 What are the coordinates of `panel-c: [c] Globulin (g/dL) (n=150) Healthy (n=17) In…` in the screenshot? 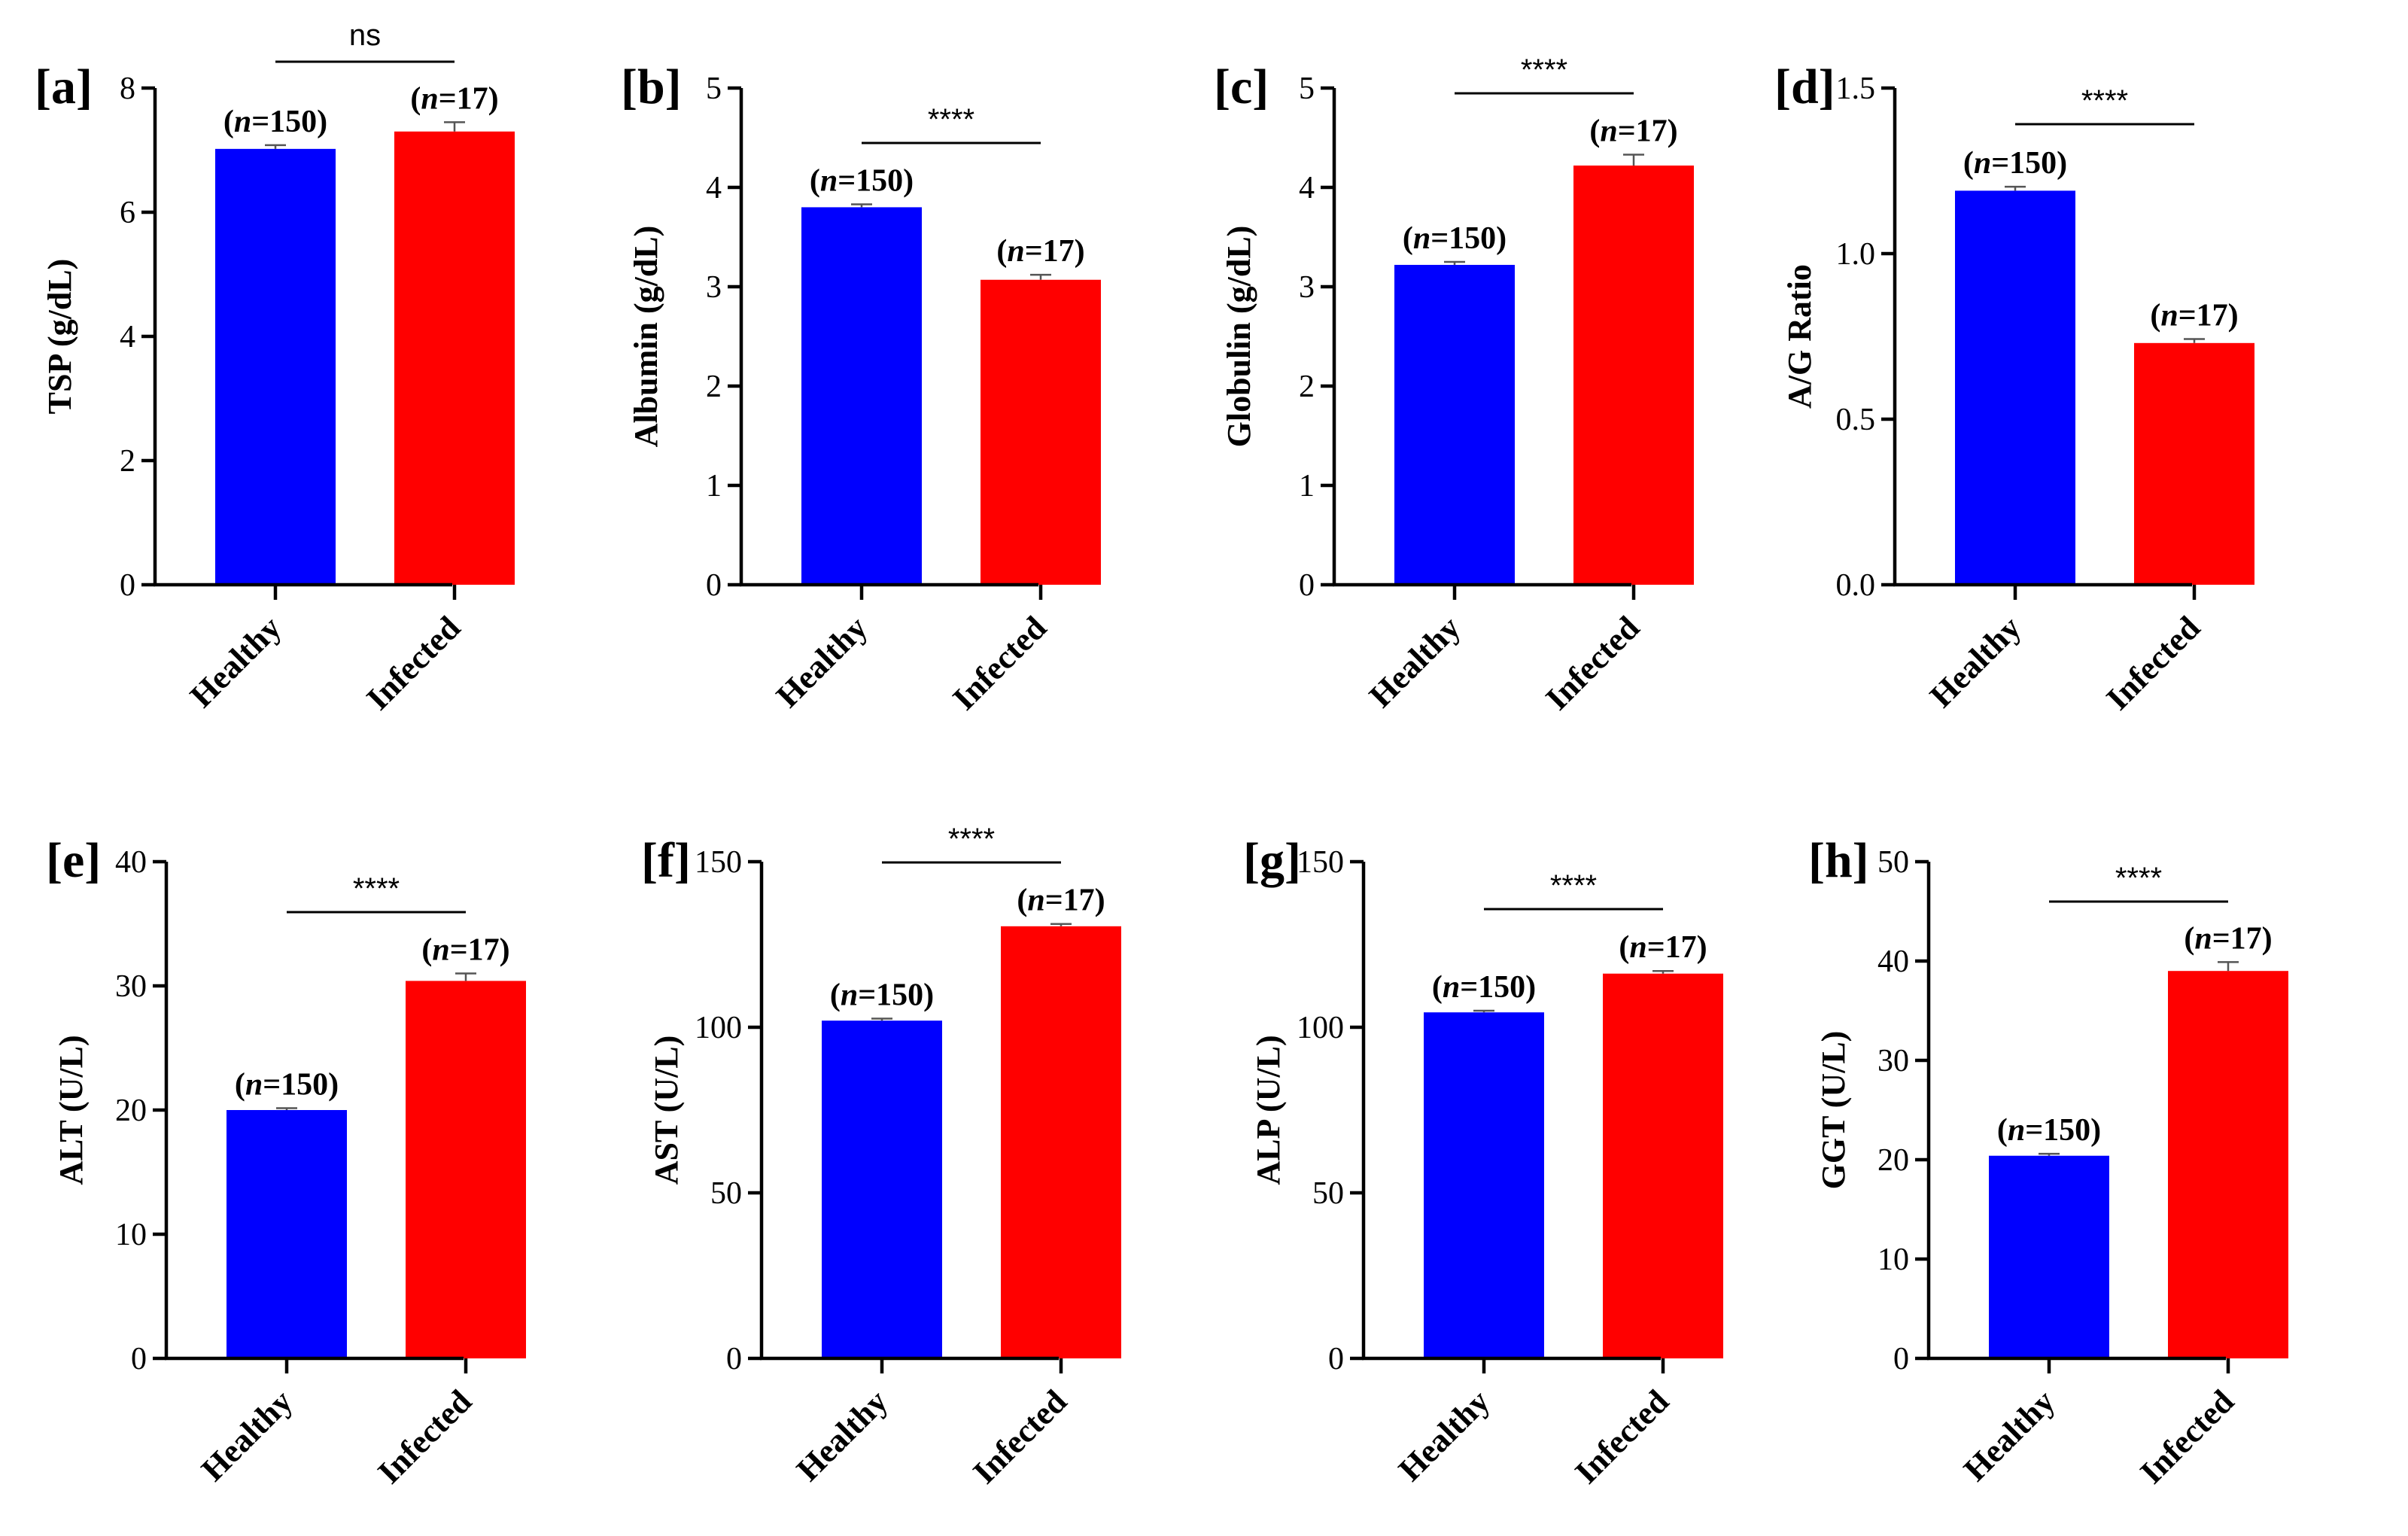 It's located at (1454, 385).